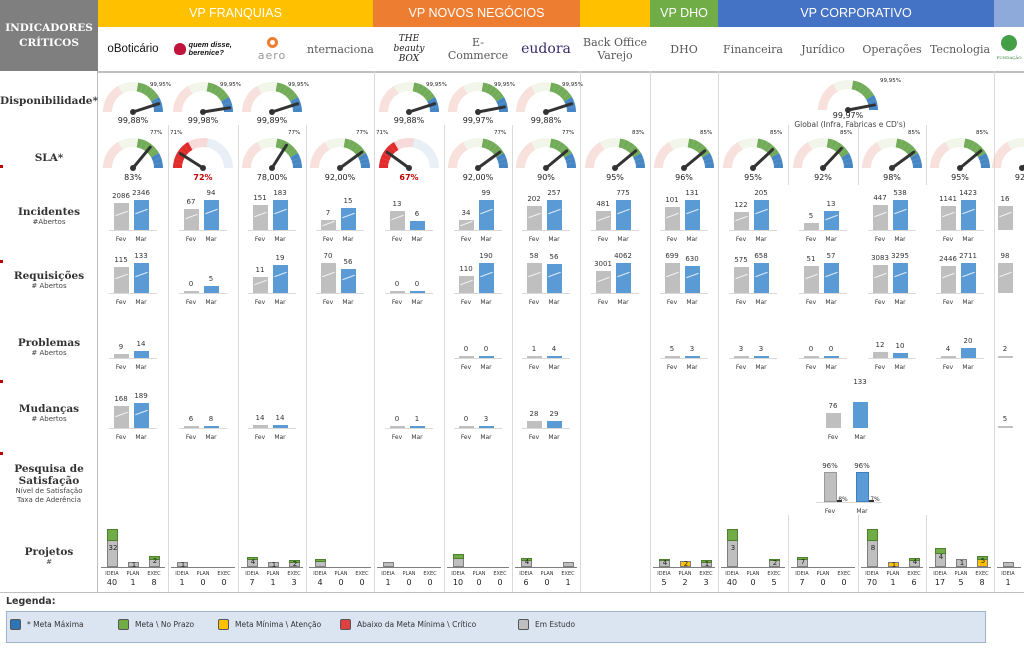 This screenshot has height=650, width=1024. What do you see at coordinates (603, 263) in the screenshot?
I see `requisicoes-val-fev-7: 3001` at bounding box center [603, 263].